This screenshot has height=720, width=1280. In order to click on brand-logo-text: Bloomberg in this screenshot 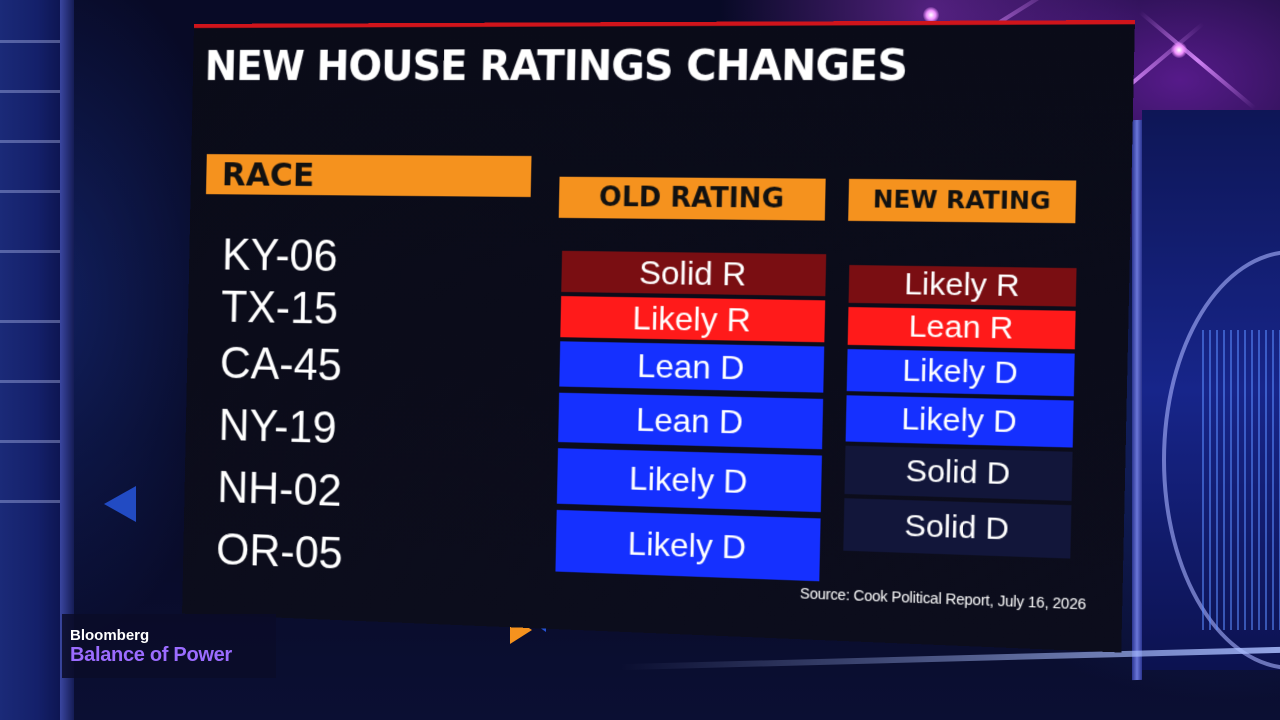, I will do `click(173, 636)`.